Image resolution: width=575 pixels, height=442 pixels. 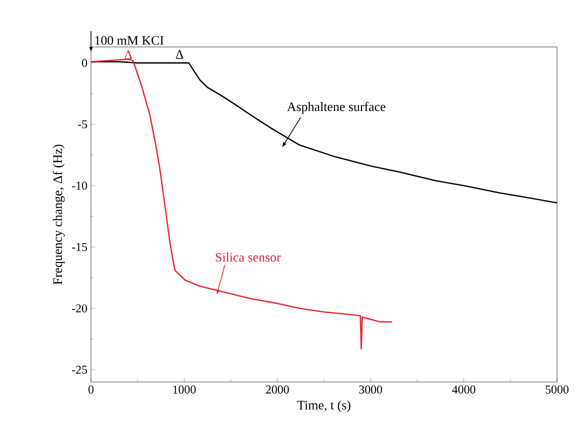 I want to click on x-tick-label: 4000, so click(x=464, y=390).